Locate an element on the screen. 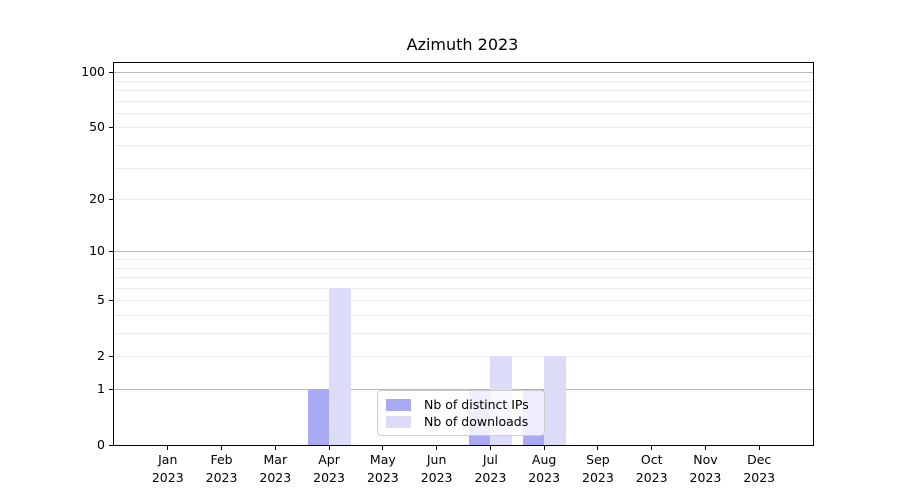  x-tick-label-line: May is located at coordinates (382, 459).